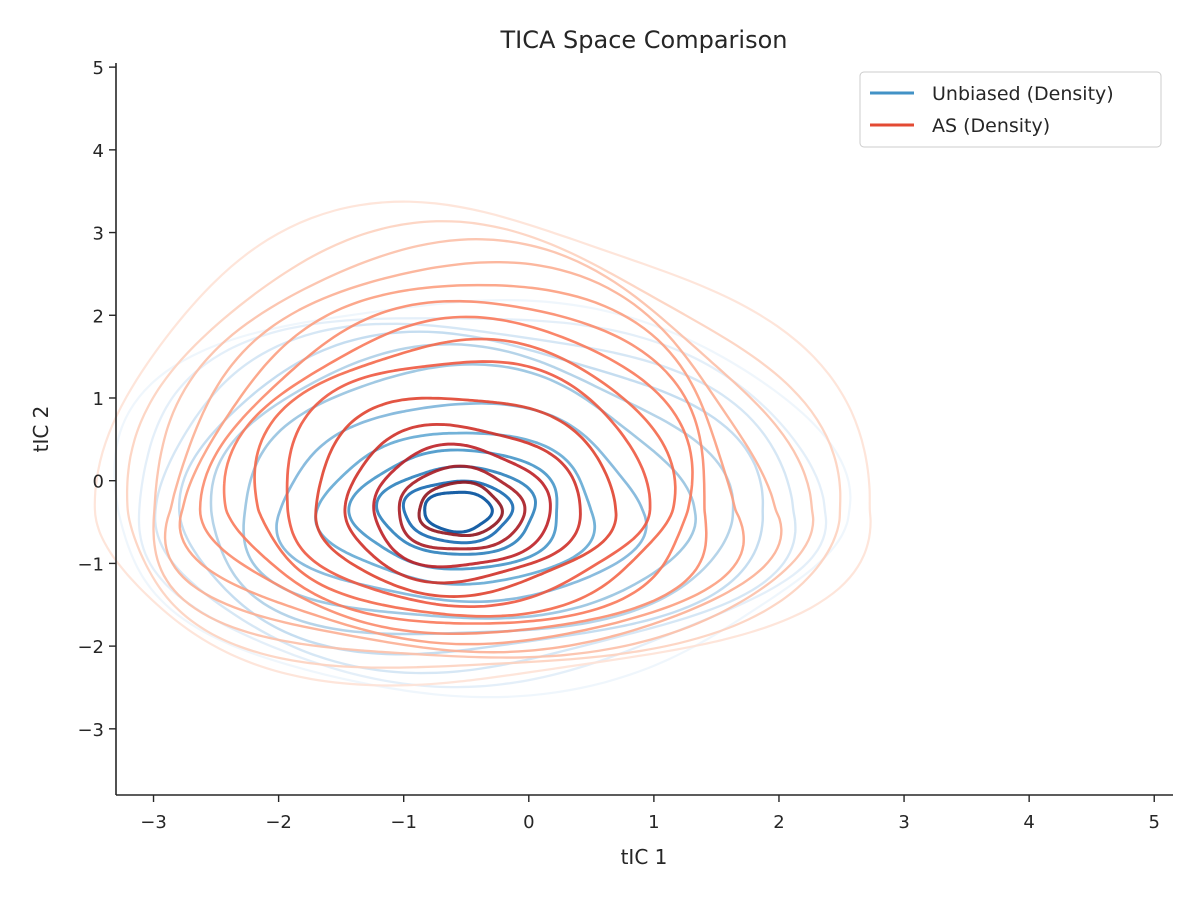  Describe the element at coordinates (98, 234) in the screenshot. I see `y-tick-label: 3` at that location.